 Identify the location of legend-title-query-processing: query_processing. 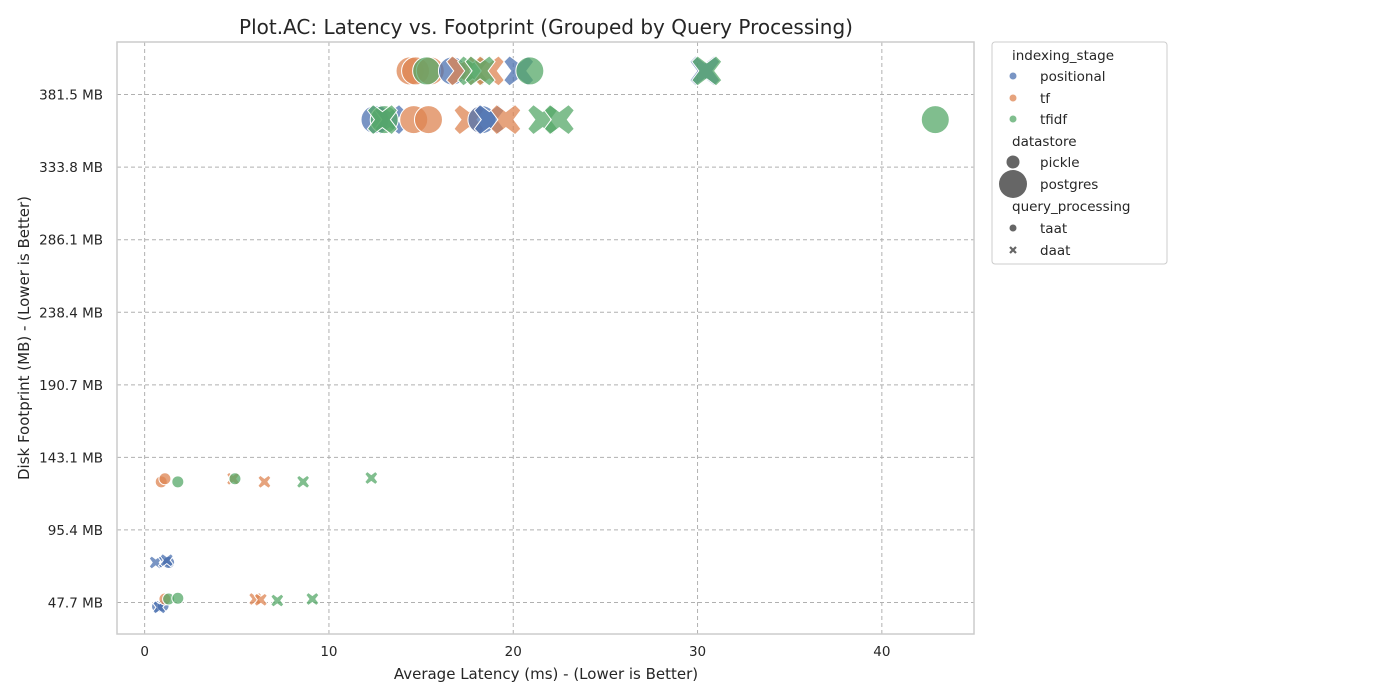
(1071, 207).